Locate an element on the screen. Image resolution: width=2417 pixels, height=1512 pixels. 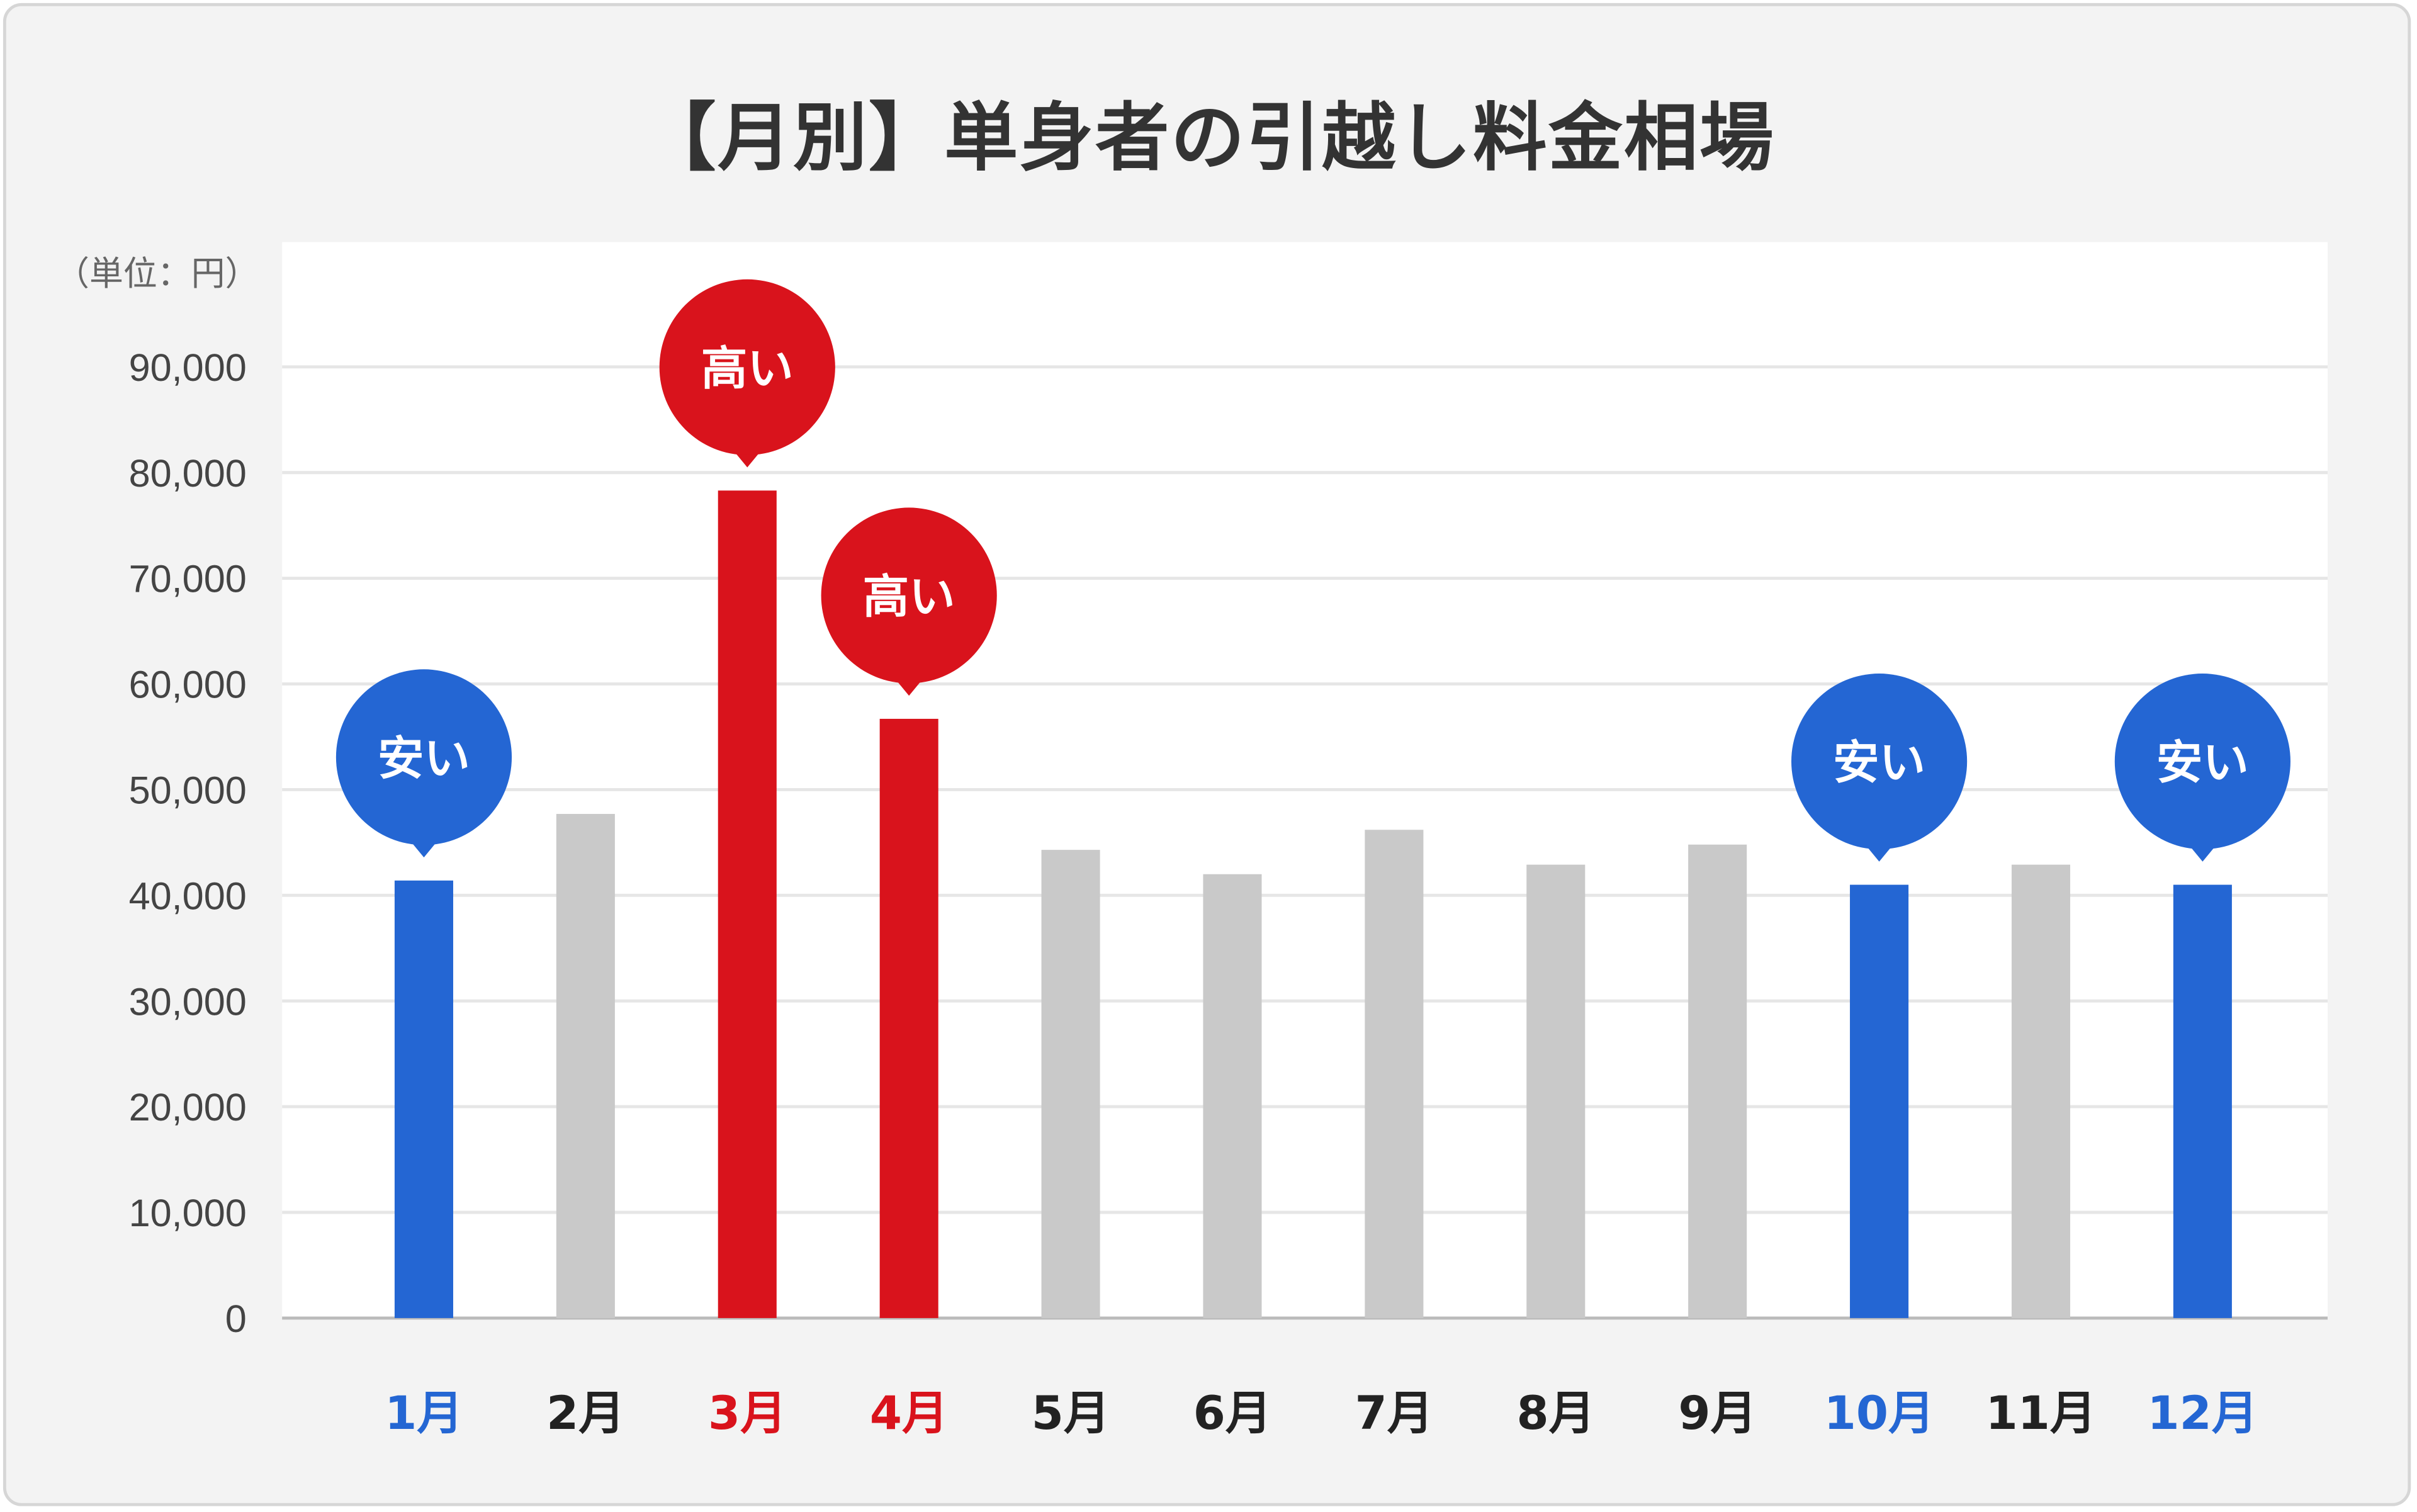
x-tick-label: 11月 is located at coordinates (2041, 1413).